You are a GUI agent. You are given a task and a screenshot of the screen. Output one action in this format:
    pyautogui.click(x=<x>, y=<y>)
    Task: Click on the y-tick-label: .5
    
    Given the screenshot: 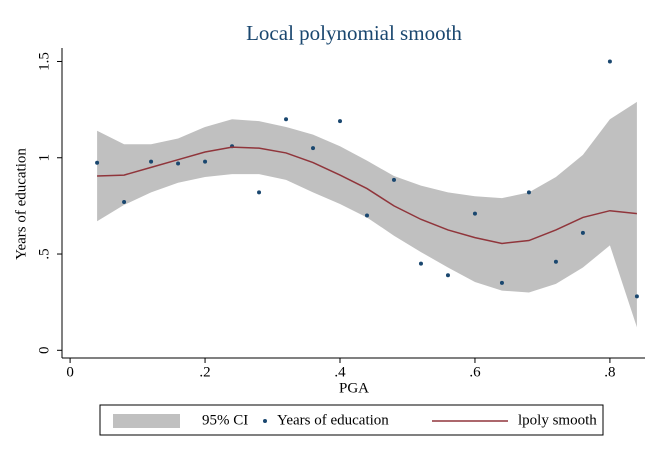 What is the action you would take?
    pyautogui.click(x=44, y=253)
    